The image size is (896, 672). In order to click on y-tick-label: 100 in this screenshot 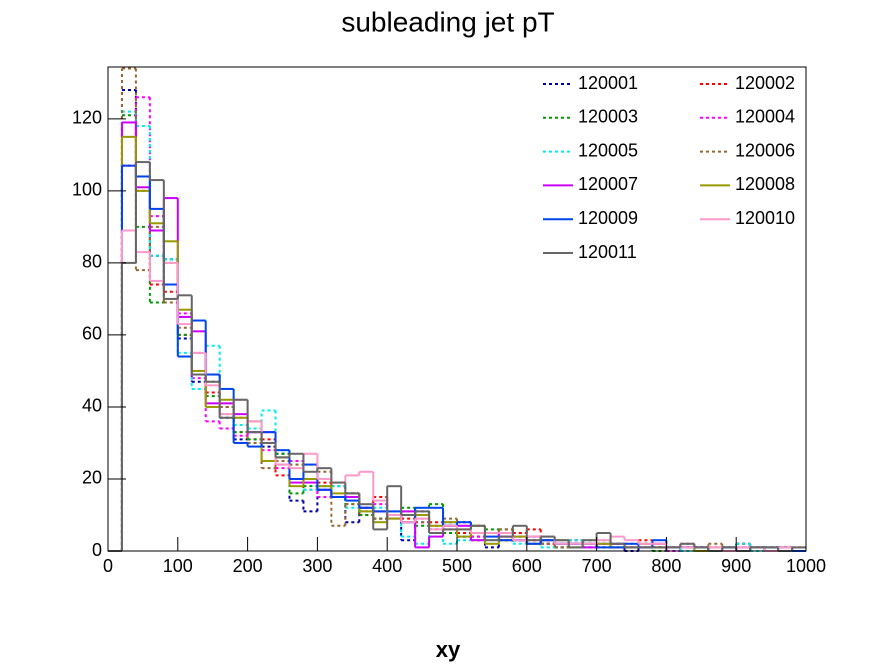, I will do `click(87, 190)`.